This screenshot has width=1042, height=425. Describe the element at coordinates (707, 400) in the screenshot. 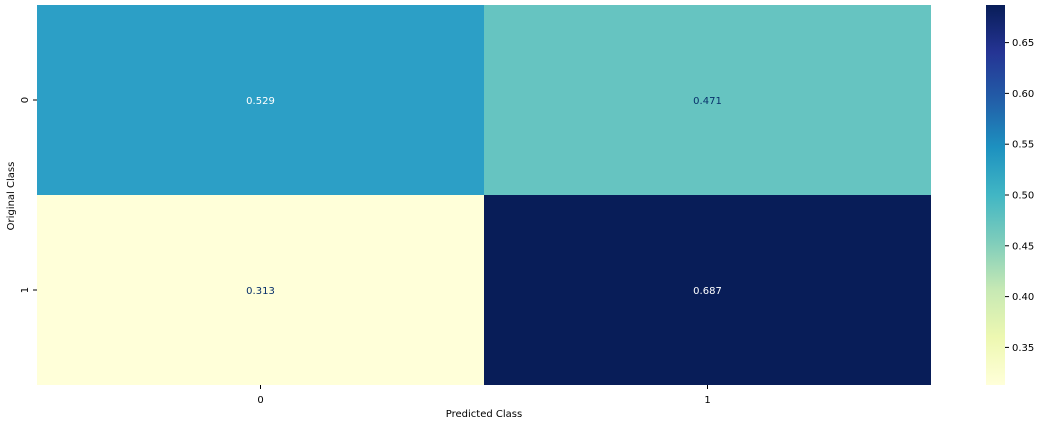

I see `x-tick-label-1: 1` at that location.